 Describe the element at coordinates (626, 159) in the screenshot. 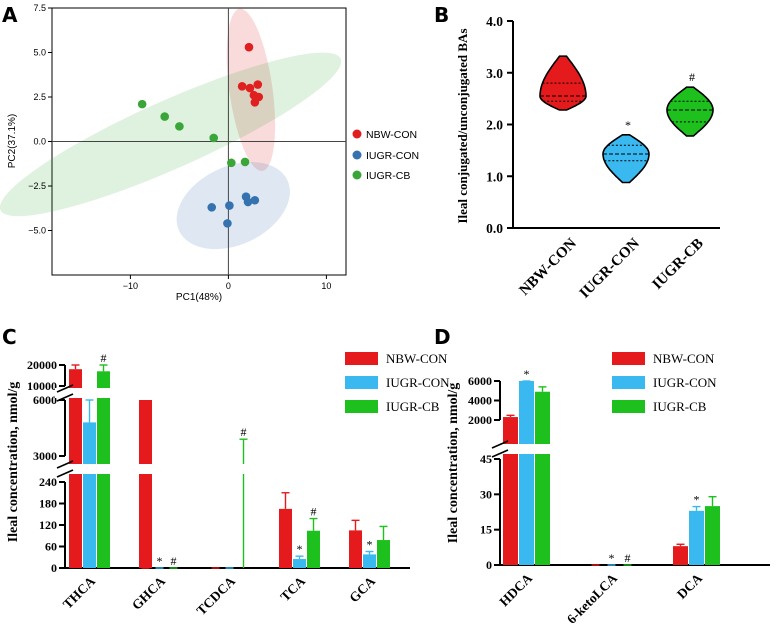

I see `violin-iugr-con` at that location.